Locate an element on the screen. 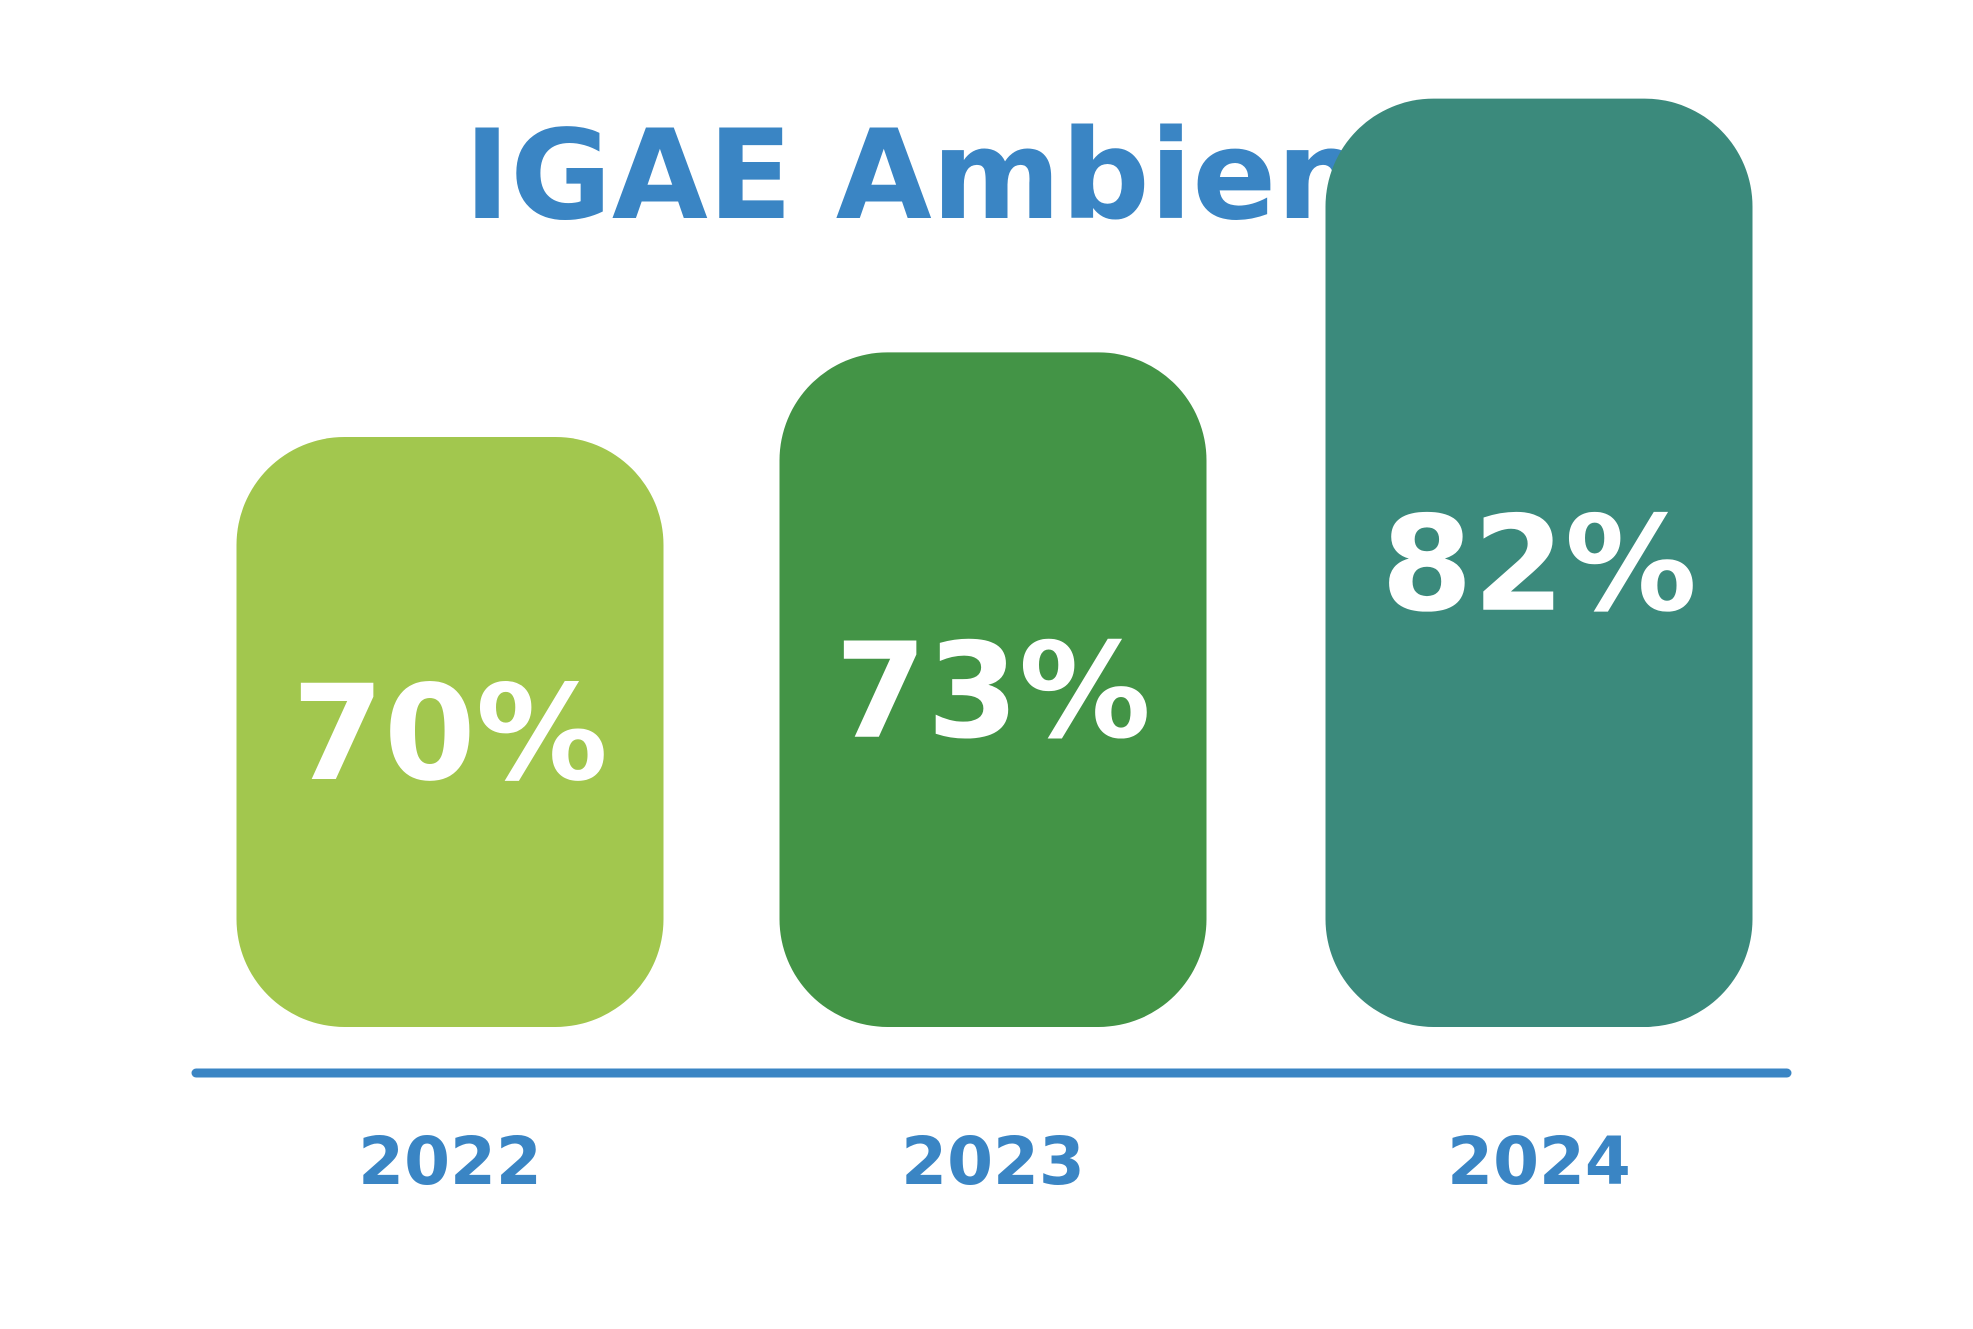  x-tick-label: 2022 is located at coordinates (450, 1161).